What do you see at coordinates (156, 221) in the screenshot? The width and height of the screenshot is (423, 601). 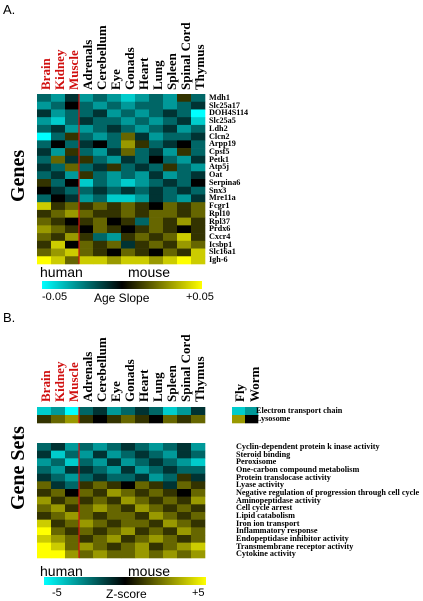 I see `heatmap-cell-a-rpl37-lung` at bounding box center [156, 221].